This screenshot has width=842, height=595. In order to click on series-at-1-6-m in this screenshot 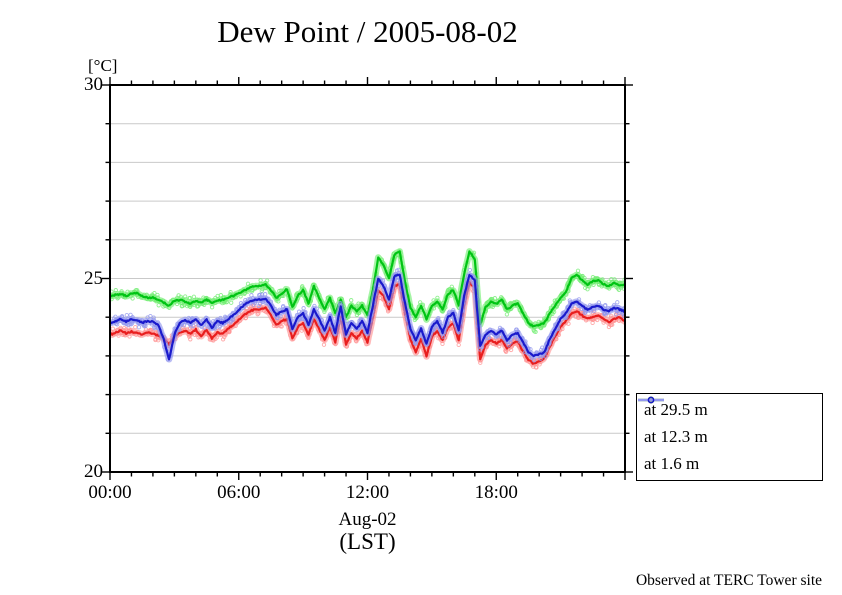, I will do `click(367, 315)`.